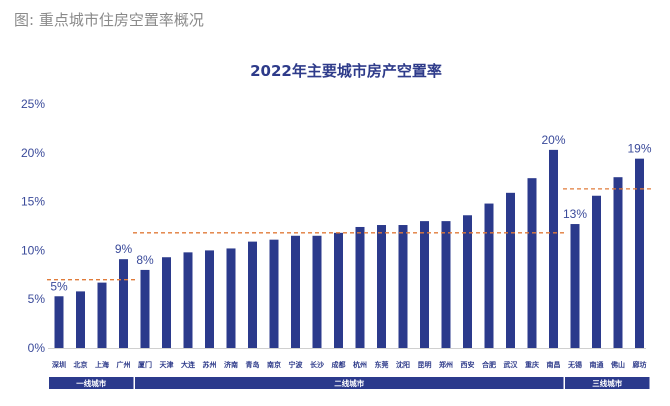 The height and width of the screenshot is (406, 670). I want to click on x-tick-label: 南昌, so click(554, 364).